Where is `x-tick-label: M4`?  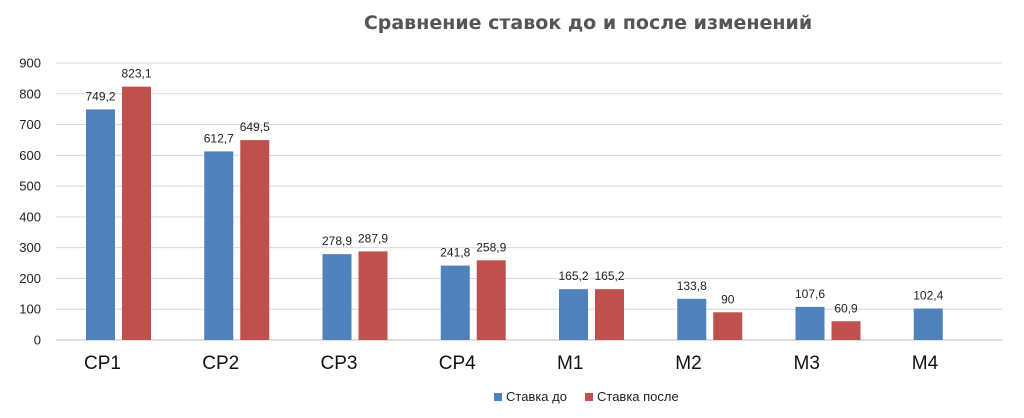 x-tick-label: M4 is located at coordinates (925, 363).